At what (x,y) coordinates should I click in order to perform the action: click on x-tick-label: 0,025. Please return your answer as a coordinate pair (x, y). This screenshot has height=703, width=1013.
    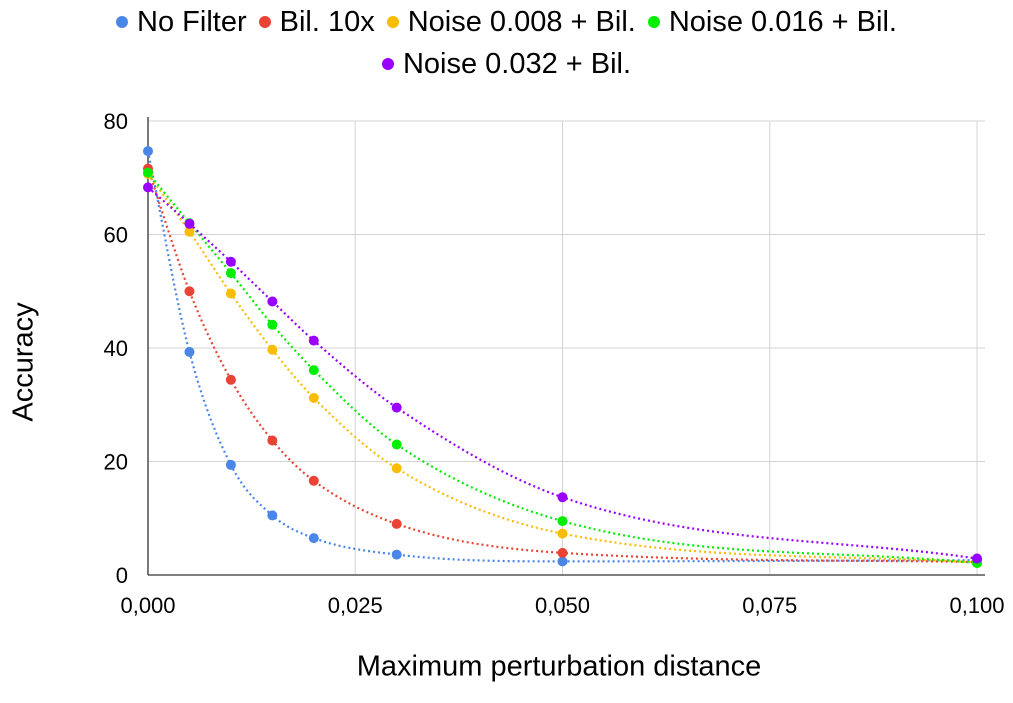
    Looking at the image, I should click on (355, 605).